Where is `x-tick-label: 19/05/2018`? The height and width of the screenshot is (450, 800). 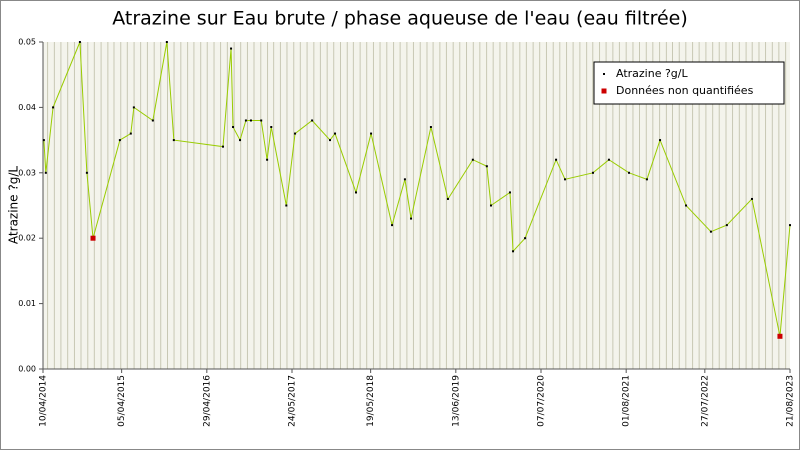 x-tick-label: 19/05/2018 is located at coordinates (371, 401).